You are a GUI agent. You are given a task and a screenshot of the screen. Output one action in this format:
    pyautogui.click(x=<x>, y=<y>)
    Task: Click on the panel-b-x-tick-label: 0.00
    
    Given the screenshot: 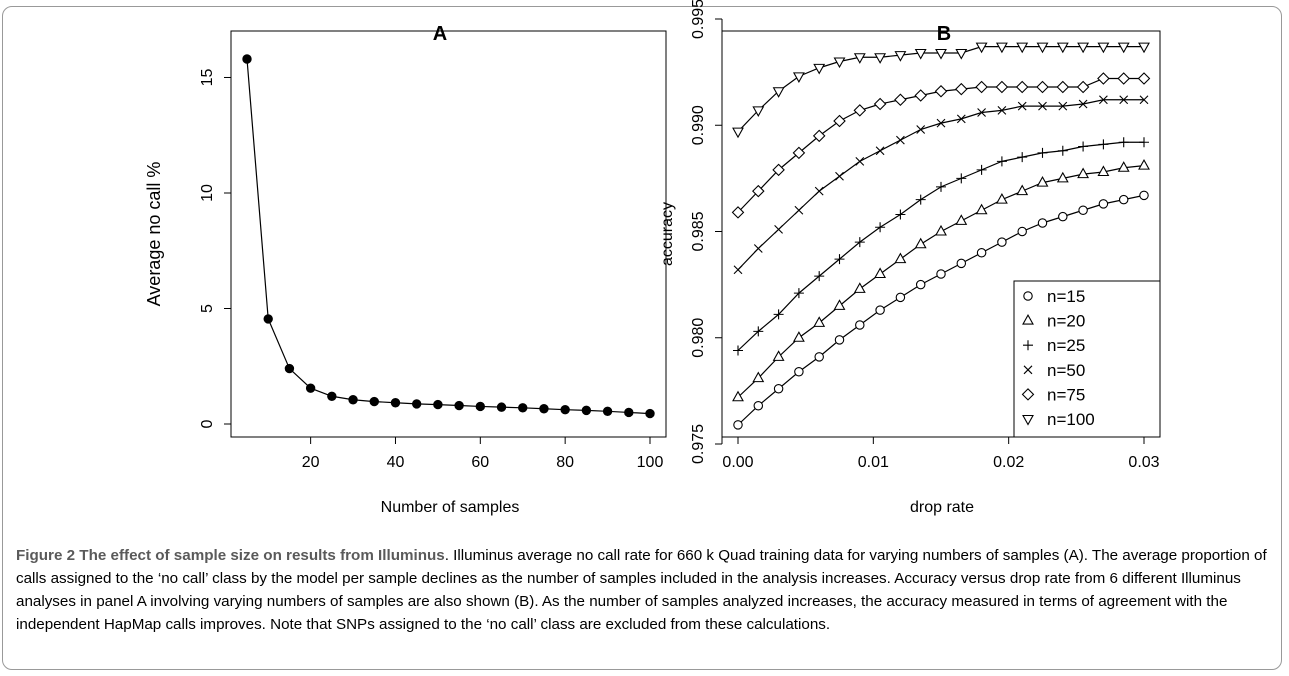 What is the action you would take?
    pyautogui.click(x=737, y=462)
    